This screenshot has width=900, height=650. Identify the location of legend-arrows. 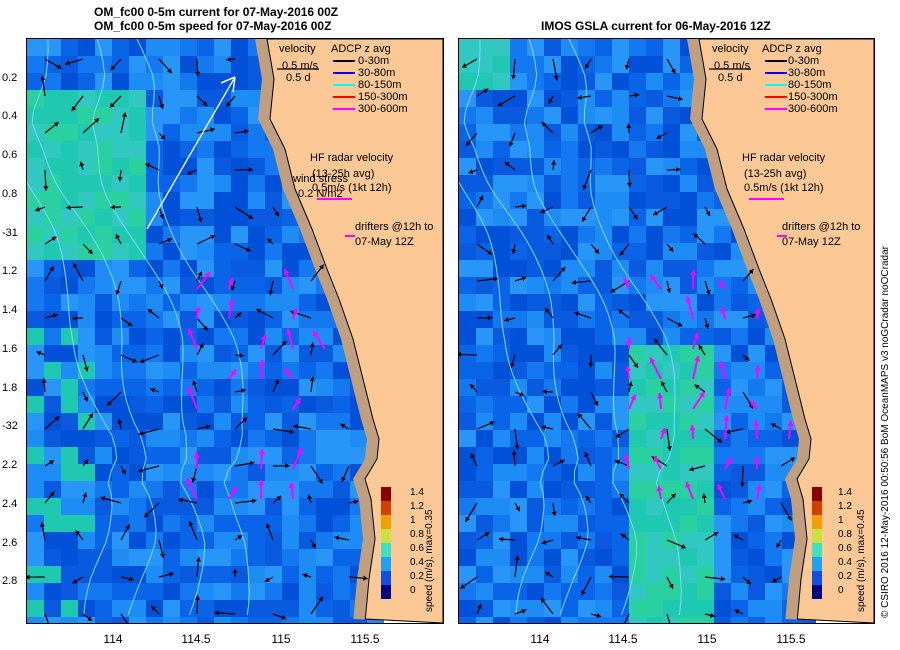
(316, 148).